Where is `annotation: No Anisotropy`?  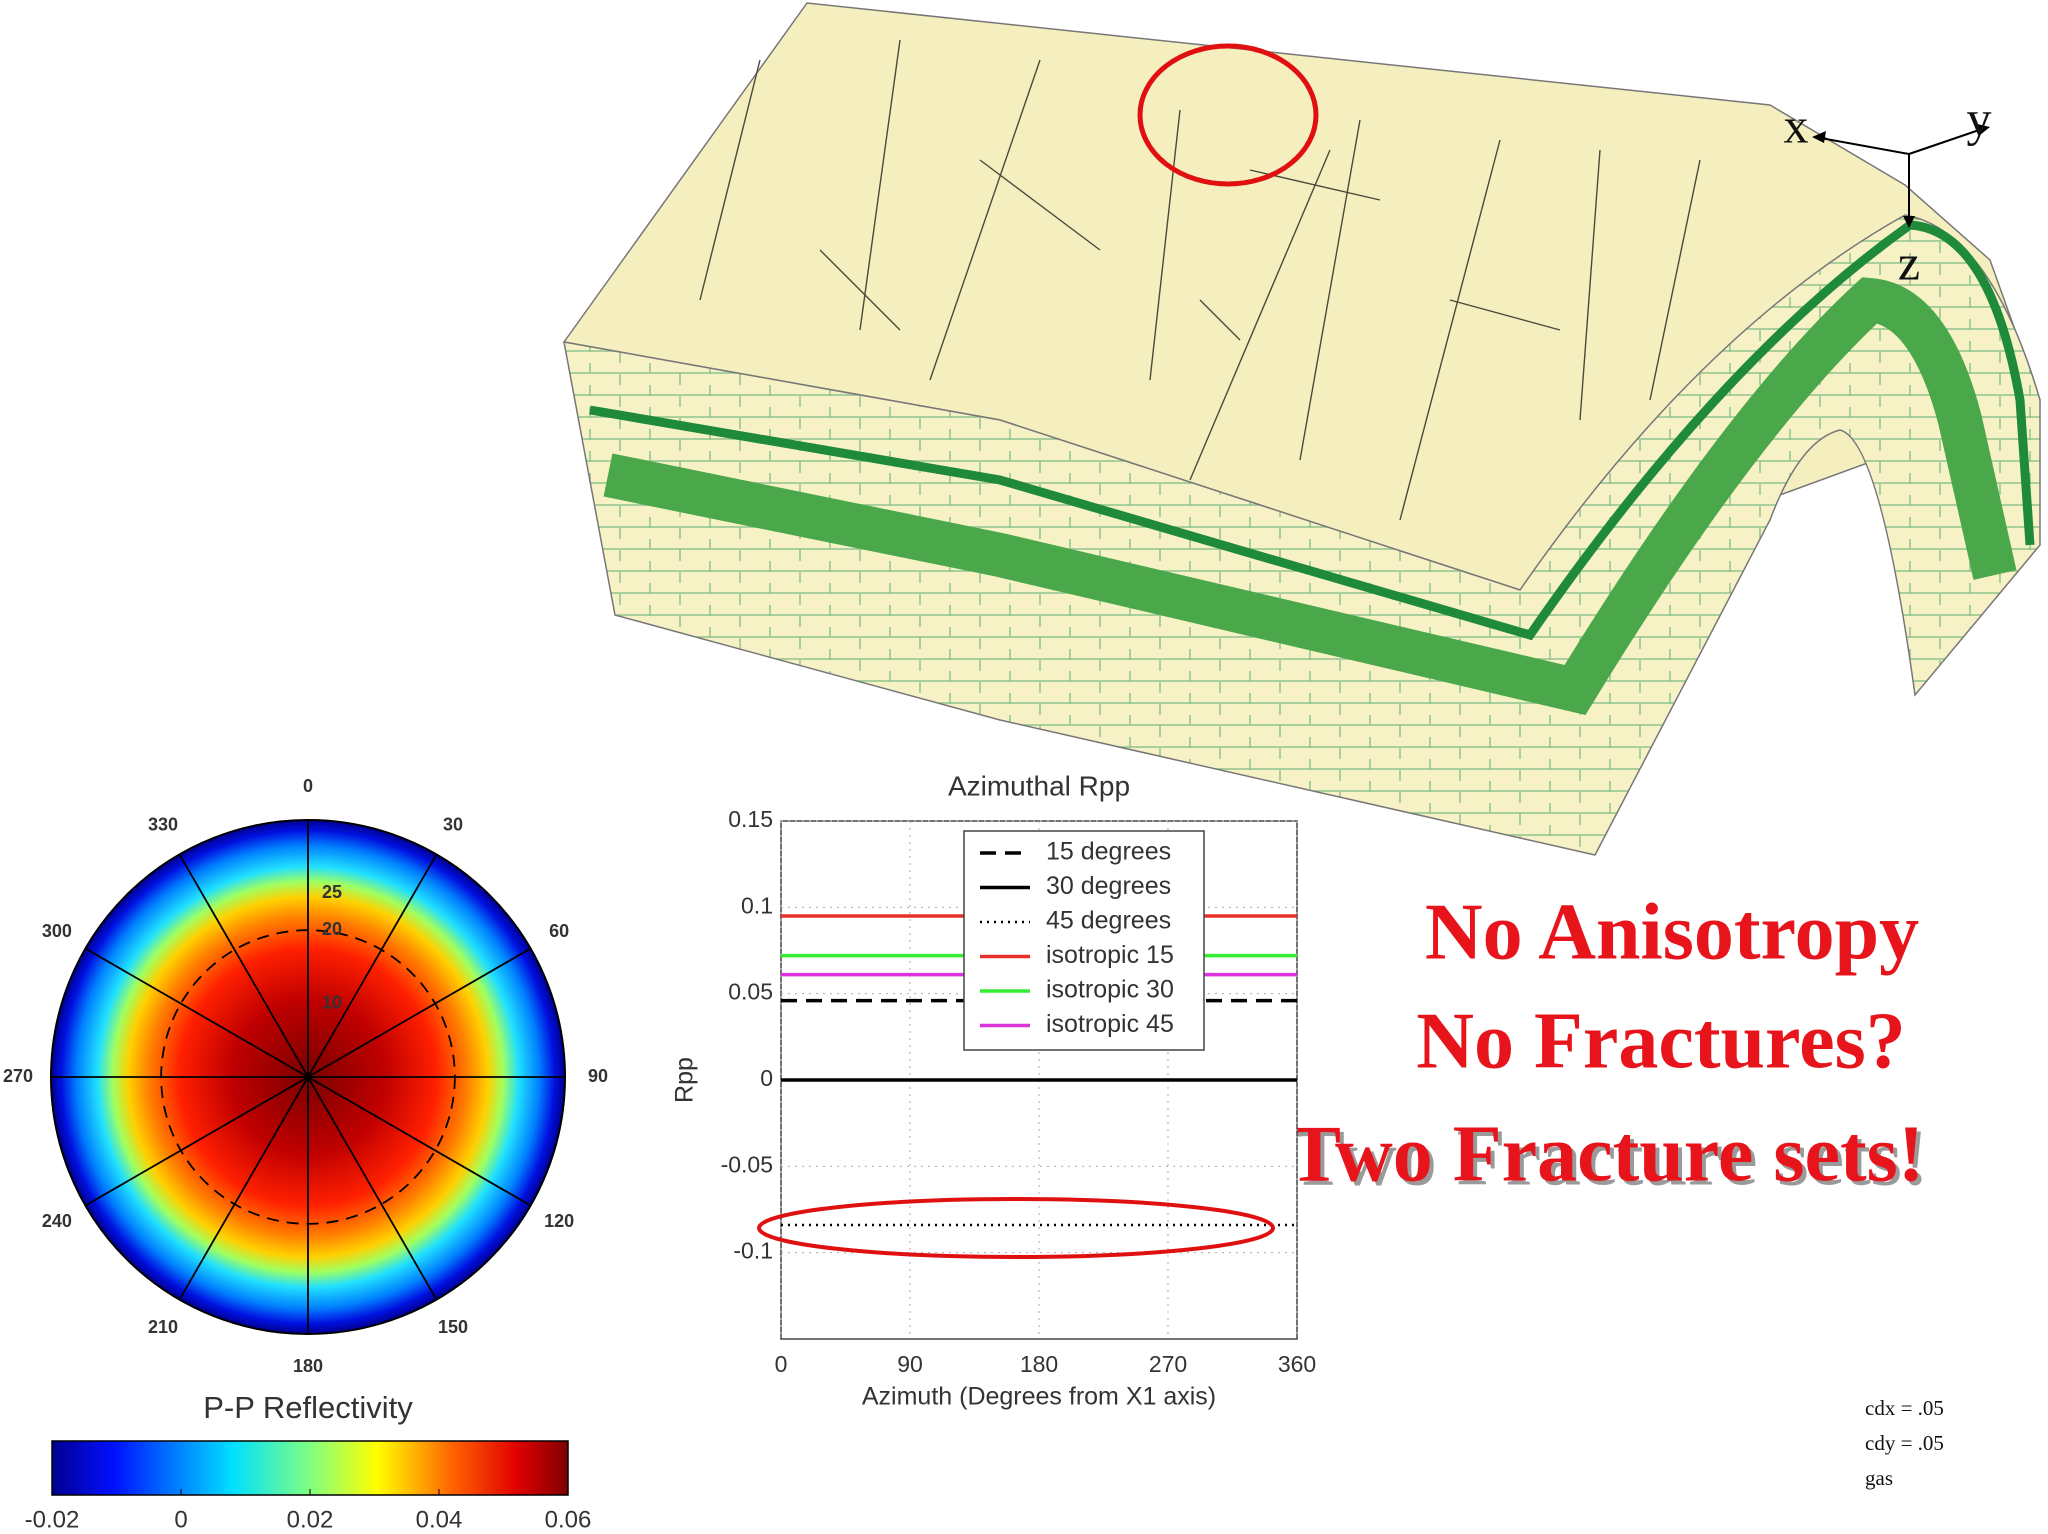 annotation: No Anisotropy is located at coordinates (1672, 932).